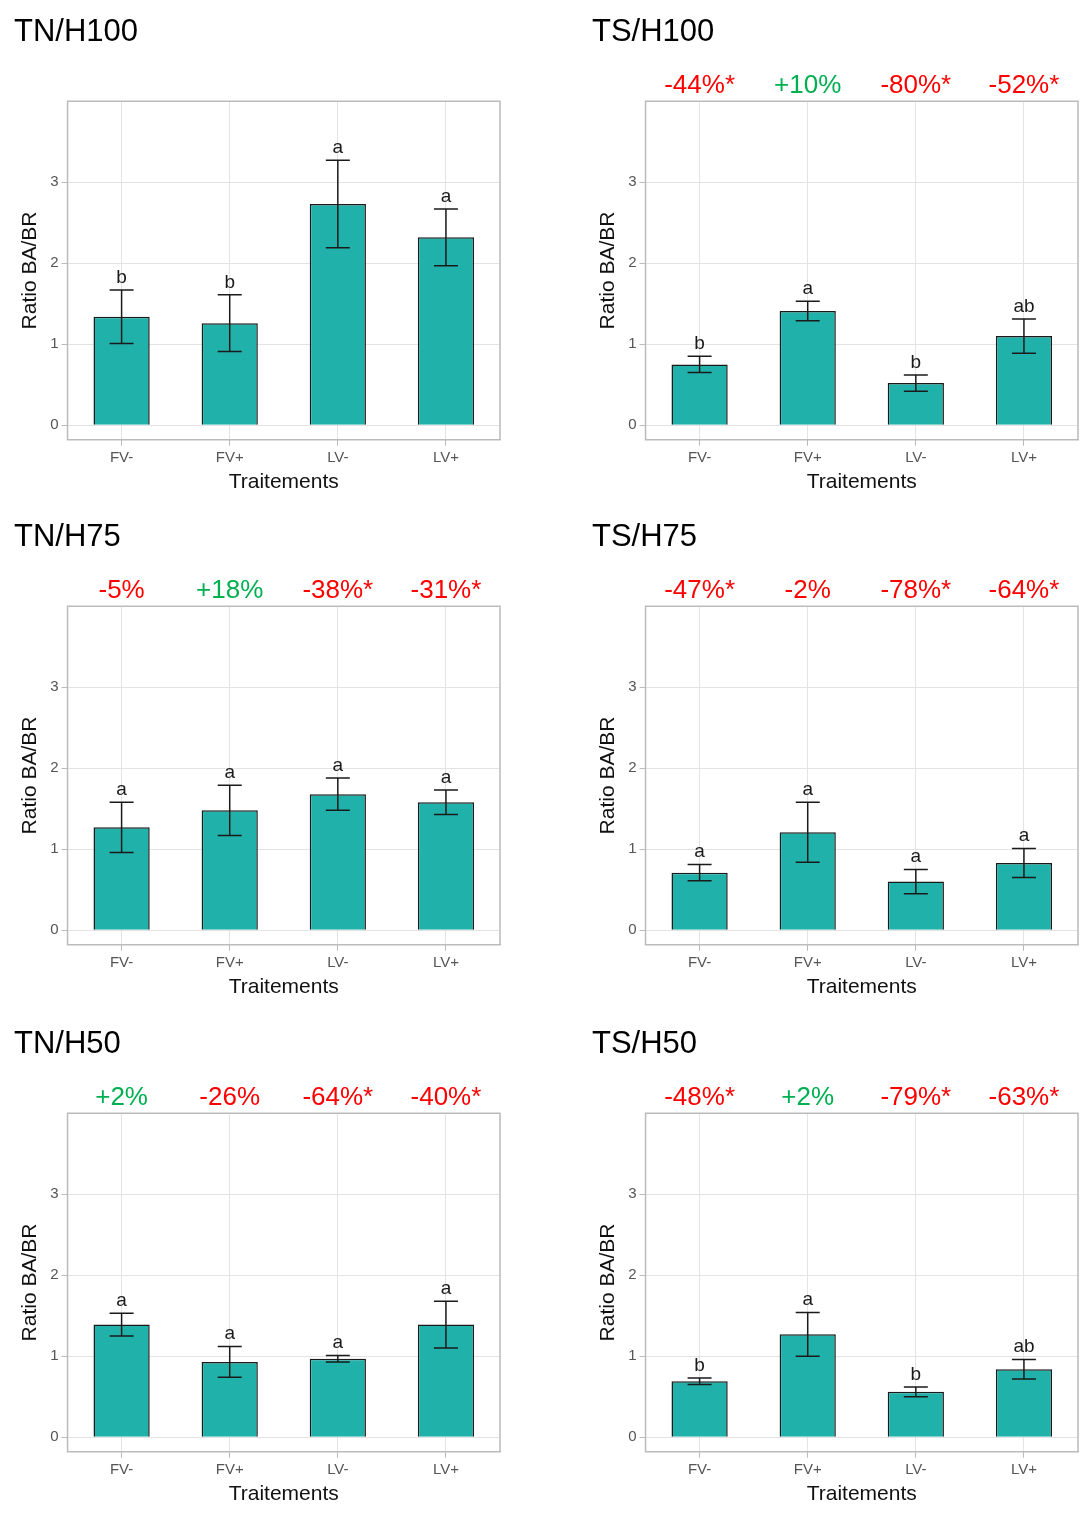 The image size is (1089, 1517). I want to click on text: -52%*, so click(1024, 84).